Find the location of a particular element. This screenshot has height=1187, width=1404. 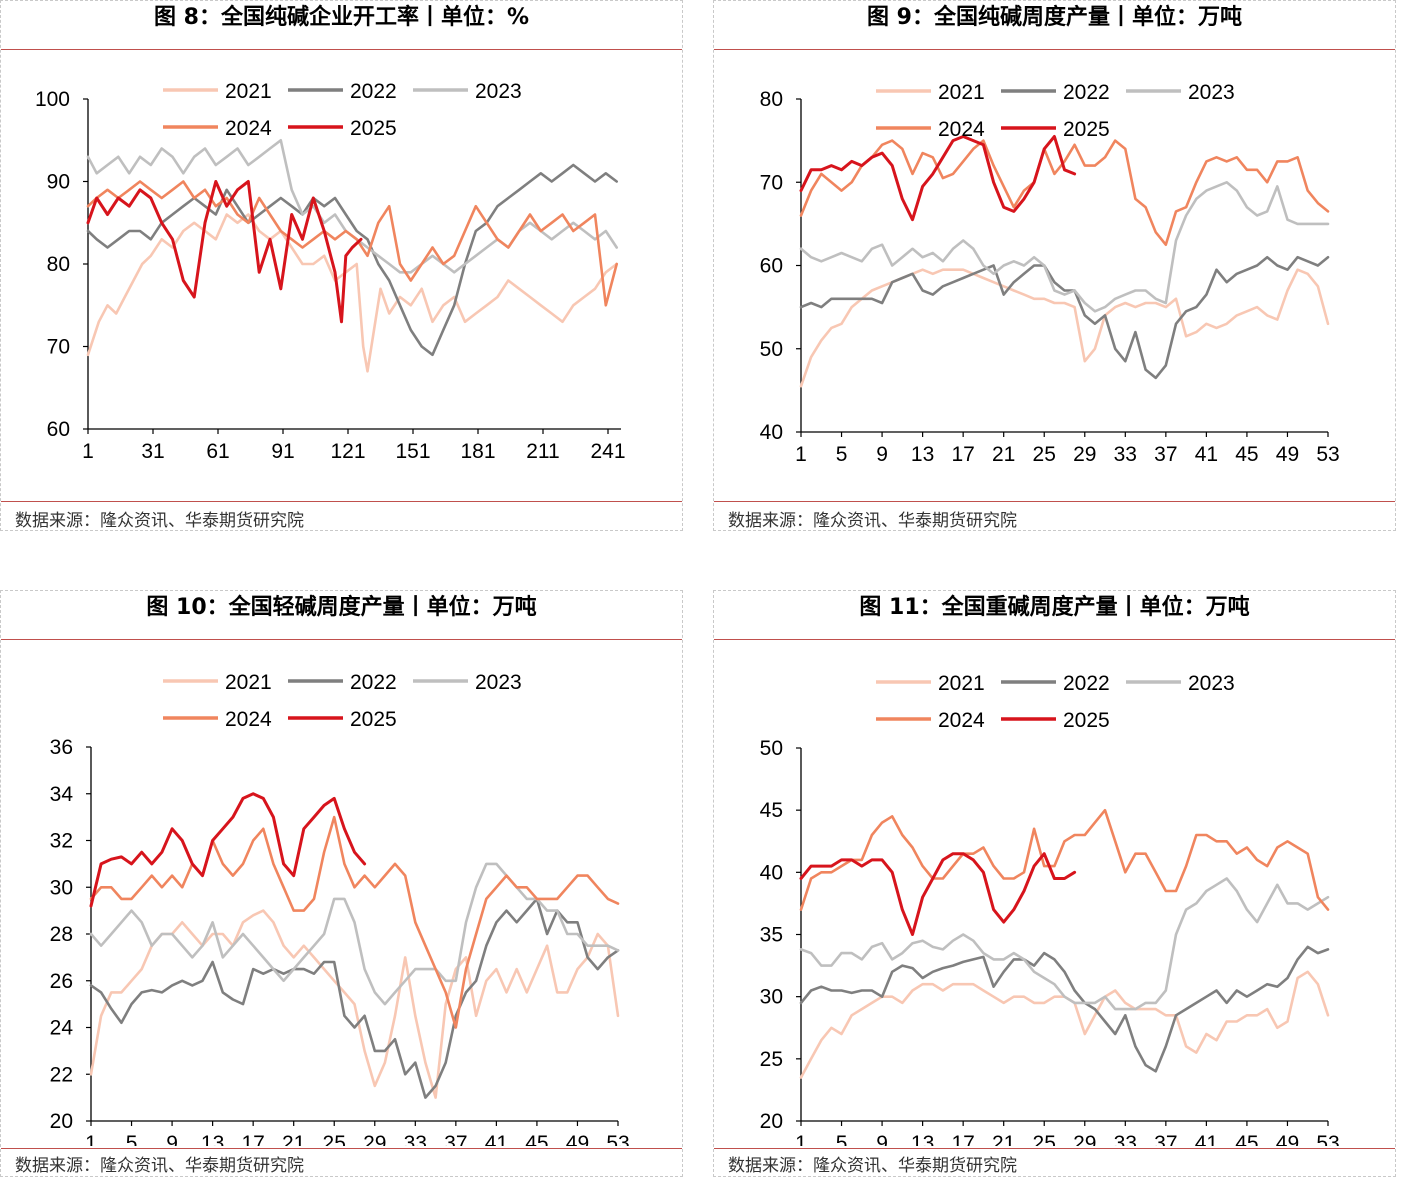

x-tick-label: 121 is located at coordinates (347, 451).